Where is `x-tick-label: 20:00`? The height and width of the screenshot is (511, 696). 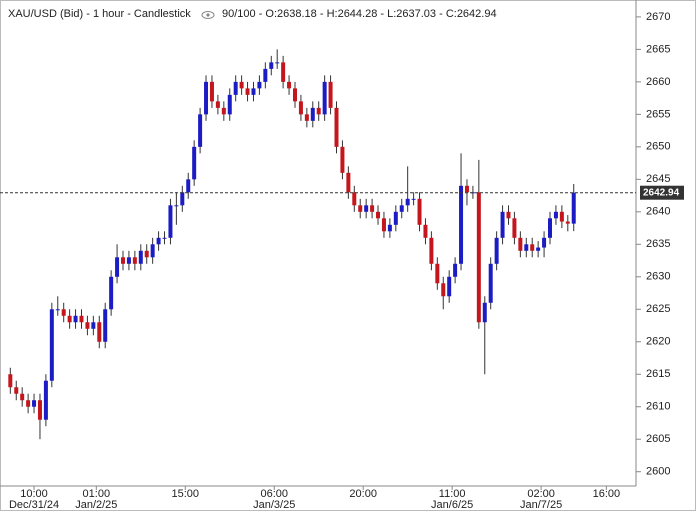
x-tick-label: 20:00 is located at coordinates (363, 494).